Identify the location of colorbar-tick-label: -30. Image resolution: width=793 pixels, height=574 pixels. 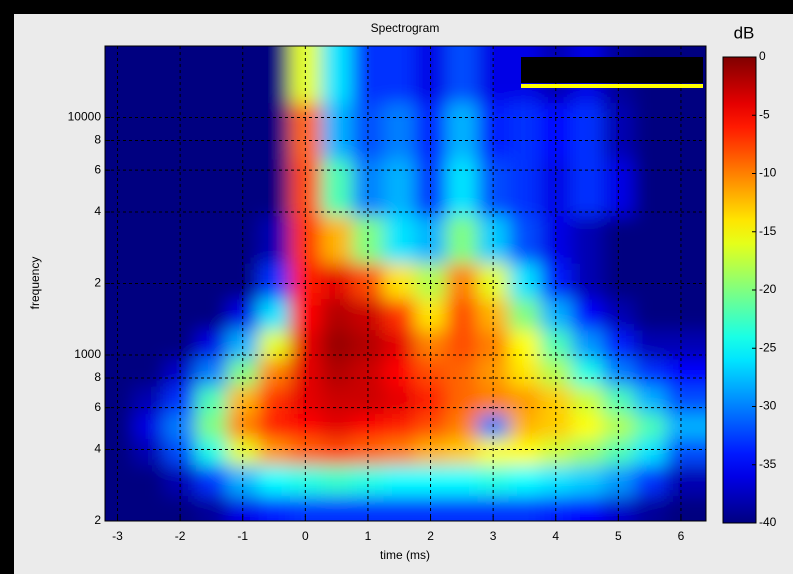
(768, 406).